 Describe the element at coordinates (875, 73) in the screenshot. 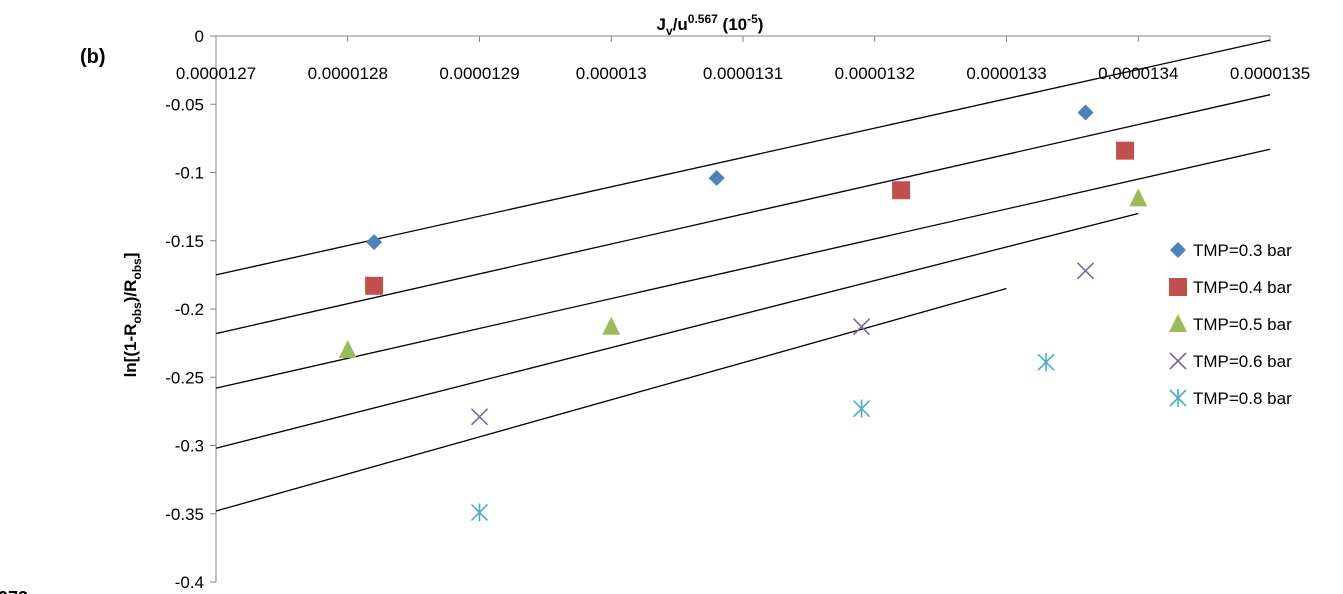

I see `x-tick-label: 0.0000132` at that location.